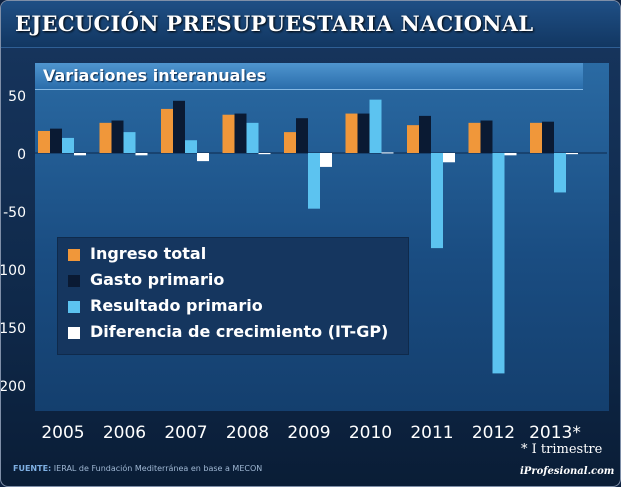  What do you see at coordinates (80, 154) in the screenshot?
I see `bar-diferencia-2005` at bounding box center [80, 154].